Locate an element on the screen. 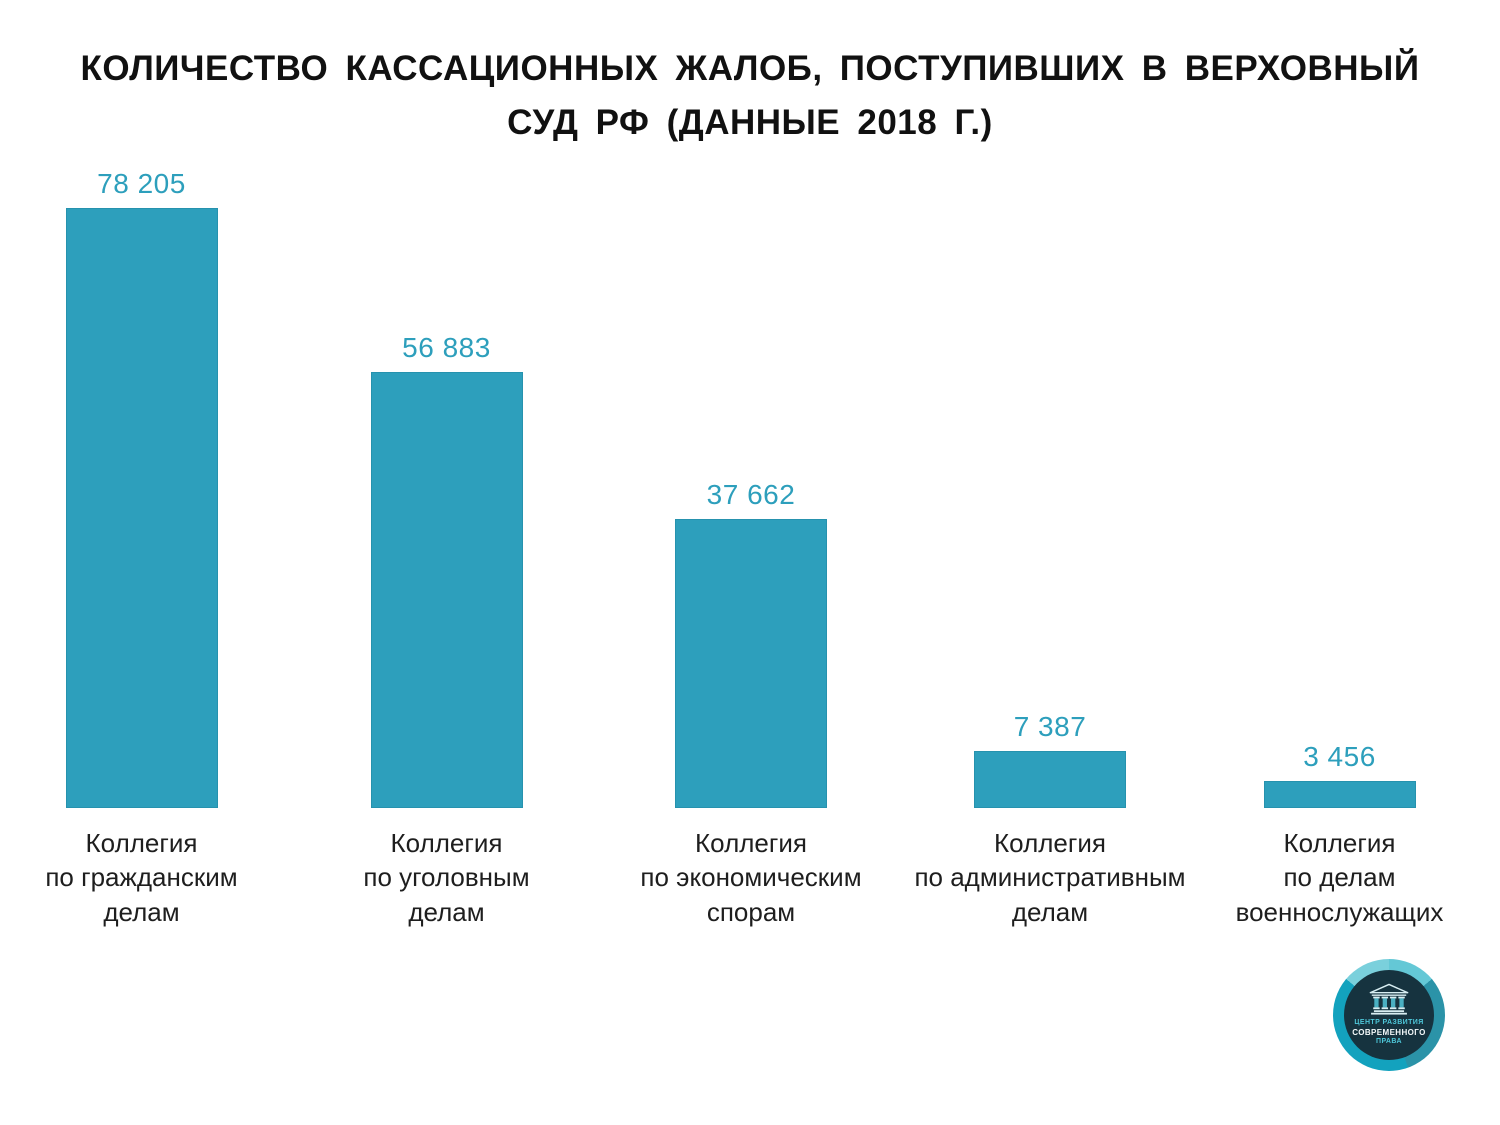  chart-title-line-2: СУД РФ (ДАННЫЕ 2018 Г.) is located at coordinates (750, 123).